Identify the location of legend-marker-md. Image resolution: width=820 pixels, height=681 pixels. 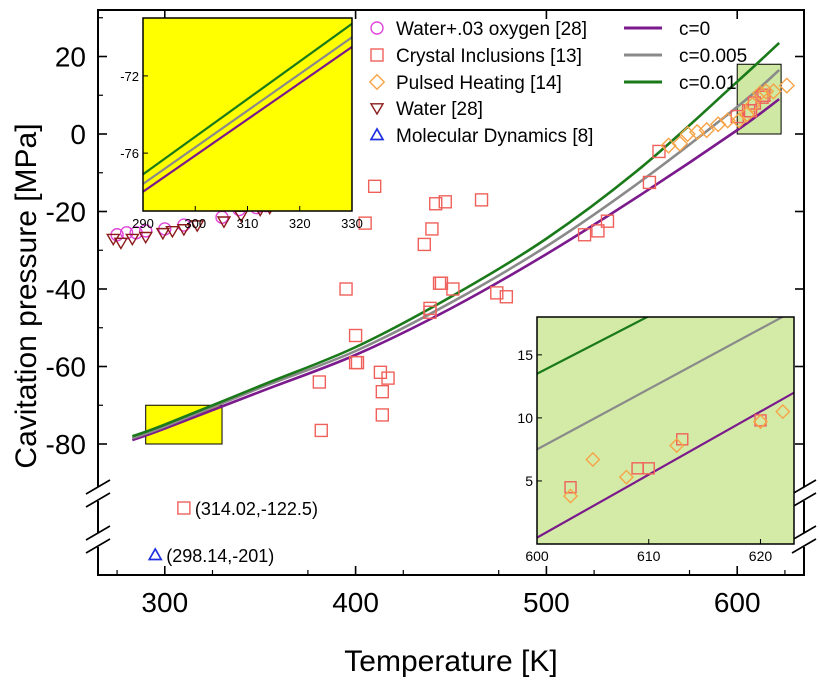
(377, 134).